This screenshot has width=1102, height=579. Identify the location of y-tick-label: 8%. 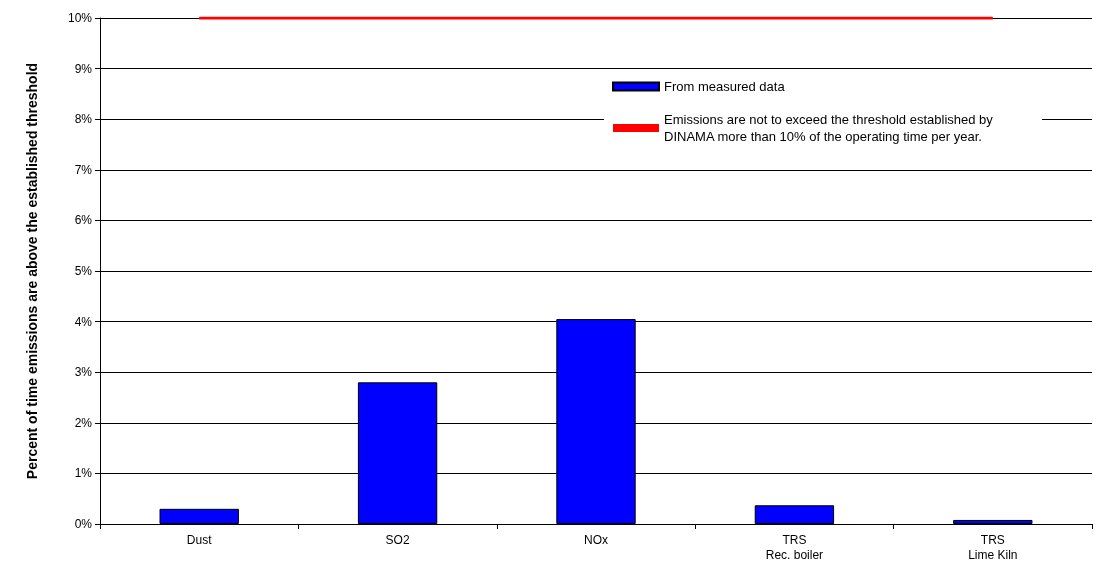
(83, 119).